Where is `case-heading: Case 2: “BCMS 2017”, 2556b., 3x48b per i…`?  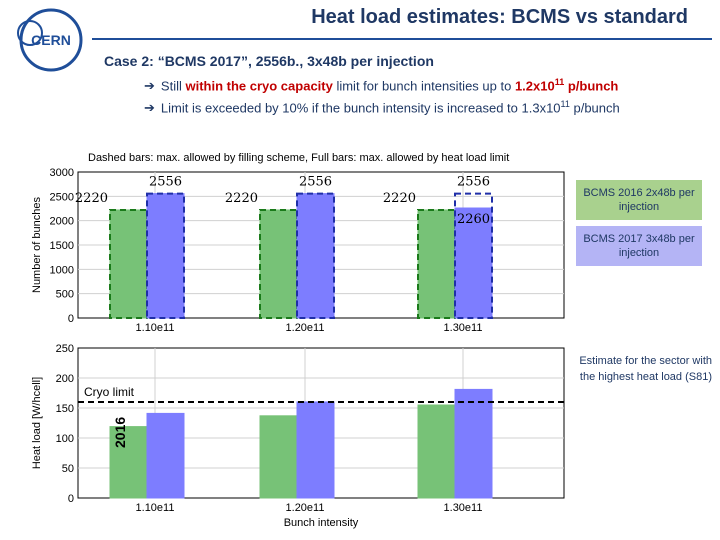
case-heading: Case 2: “BCMS 2017”, 2556b., 3x48b per i… is located at coordinates (269, 61).